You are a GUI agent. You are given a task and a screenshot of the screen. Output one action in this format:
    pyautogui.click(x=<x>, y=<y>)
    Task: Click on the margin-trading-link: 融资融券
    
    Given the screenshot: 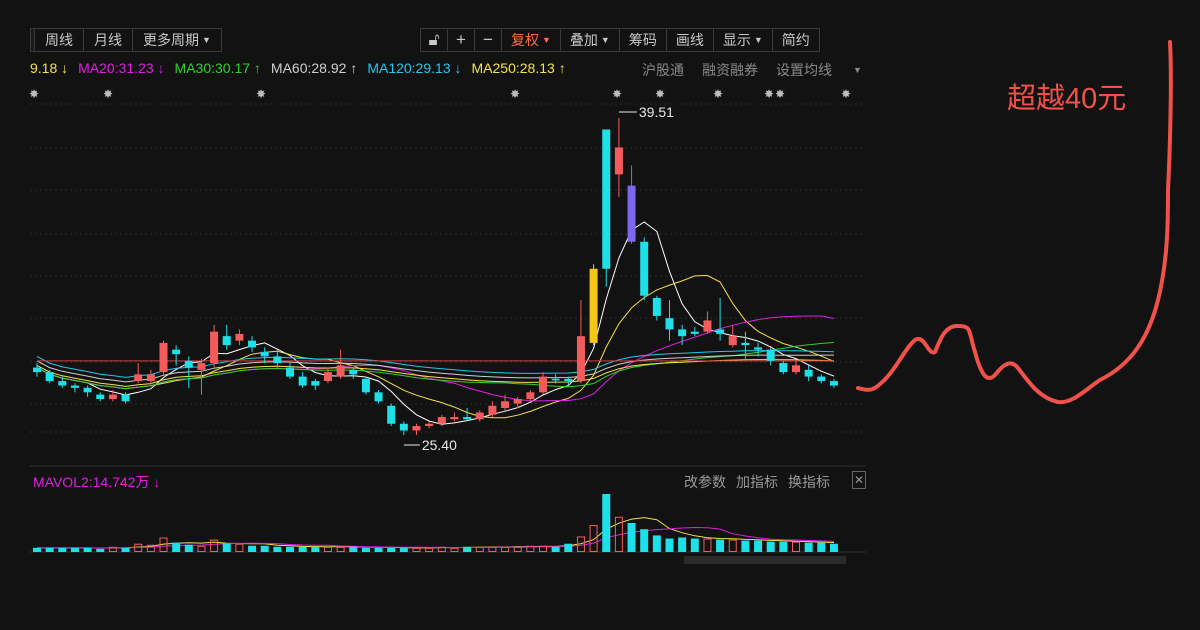 What is the action you would take?
    pyautogui.click(x=730, y=70)
    